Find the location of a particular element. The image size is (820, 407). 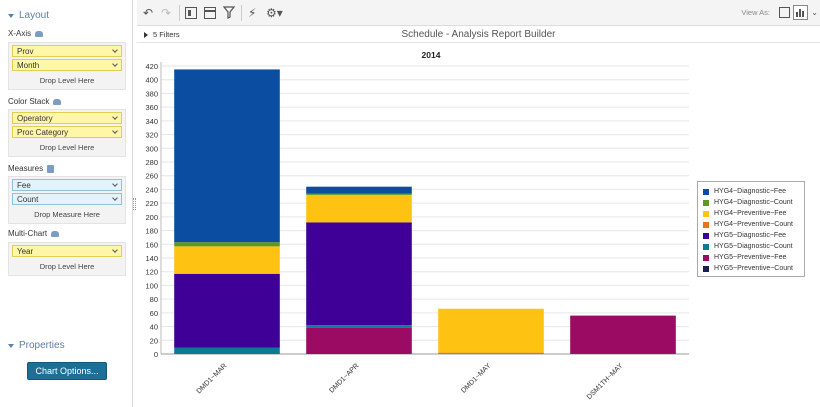

measures-chip-fee: Fee is located at coordinates (67, 185).